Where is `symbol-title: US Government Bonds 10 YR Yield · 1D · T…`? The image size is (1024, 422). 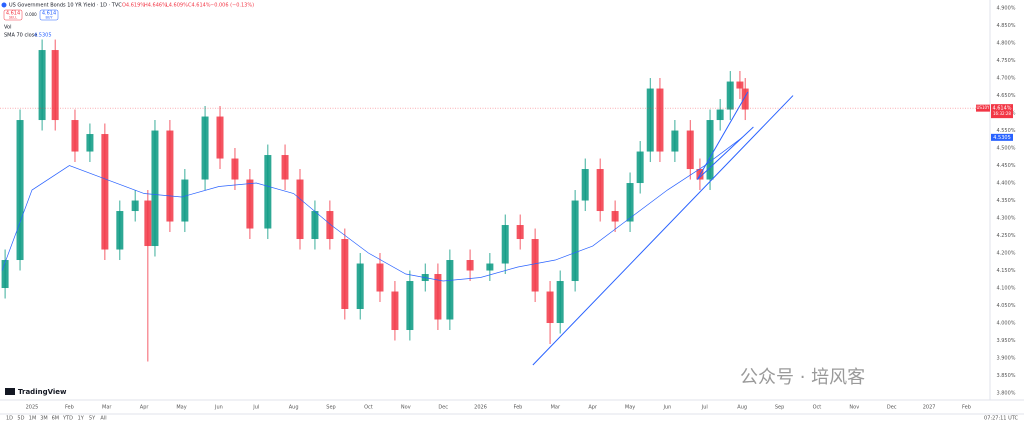
symbol-title: US Government Bonds 10 YR Yield · 1D · T… is located at coordinates (65, 6).